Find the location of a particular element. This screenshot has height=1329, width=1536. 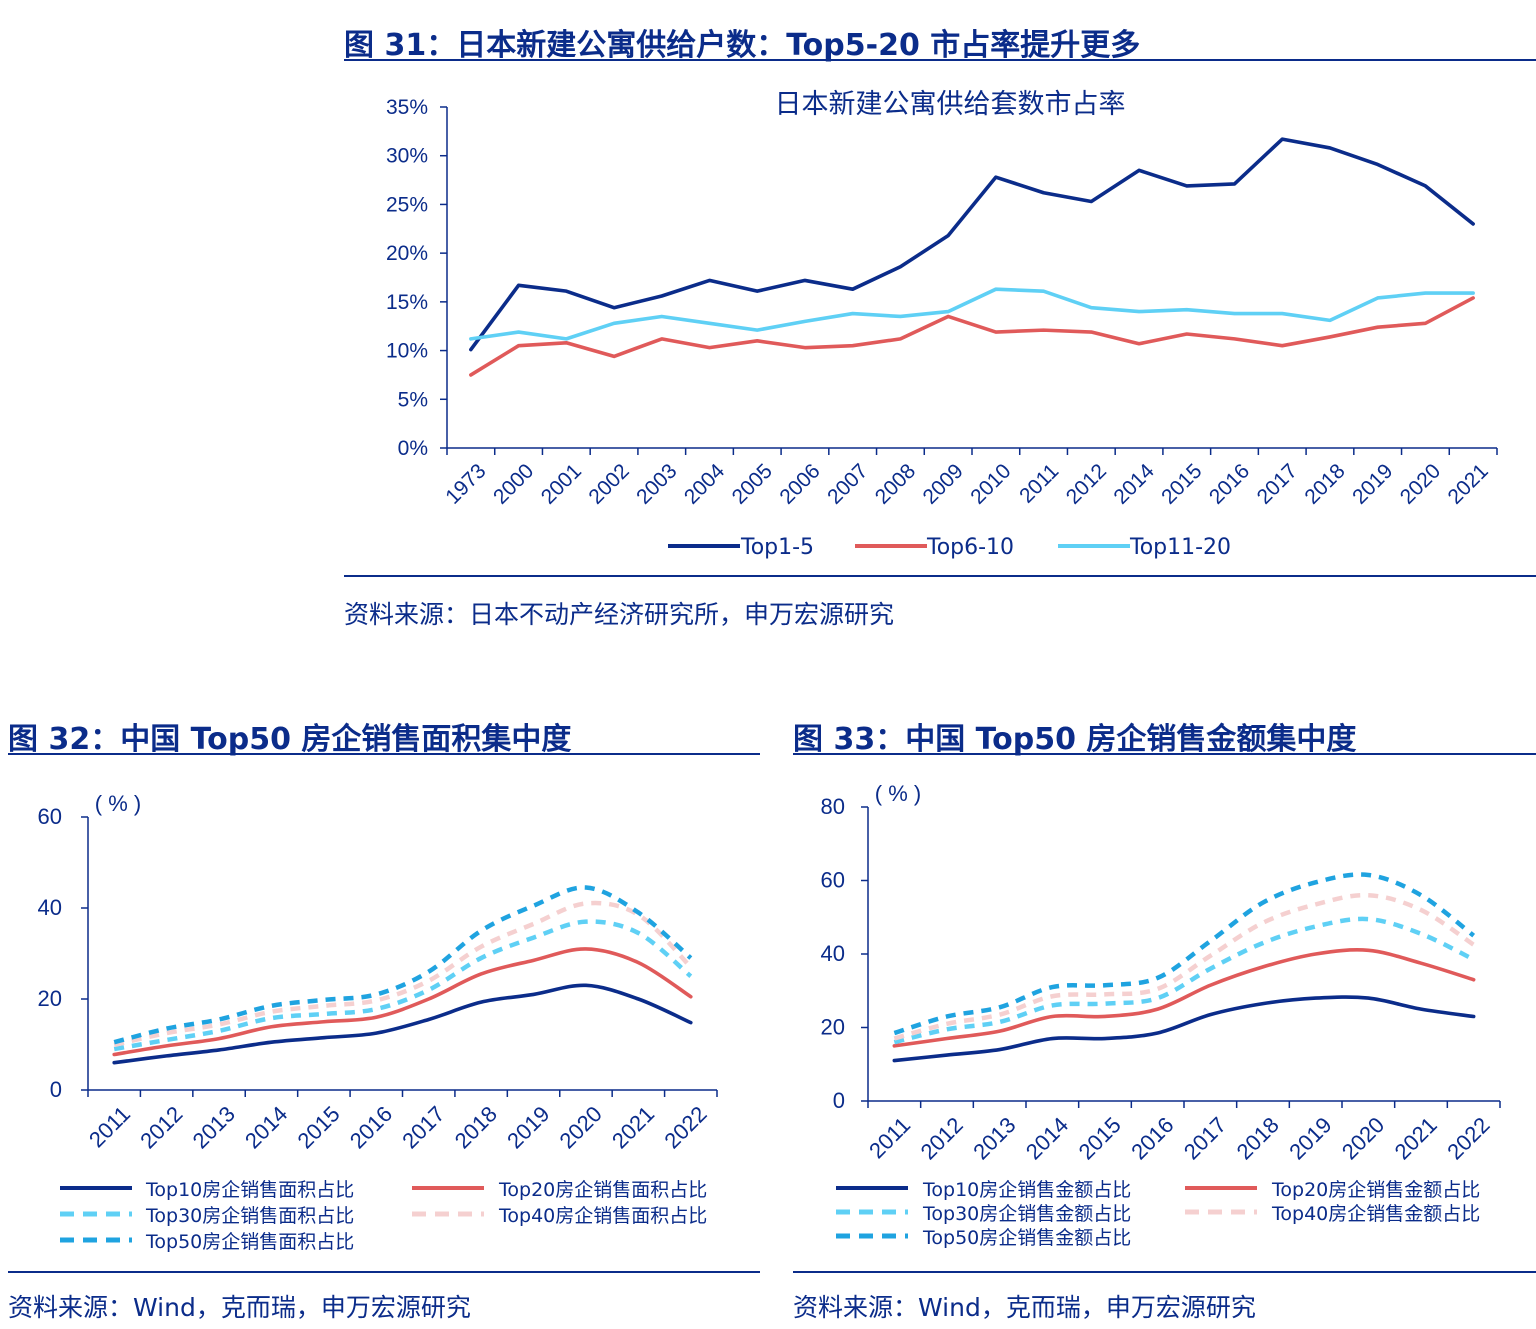

c32-legend-label: Top10房企销售面积占比 is located at coordinates (249, 1190).